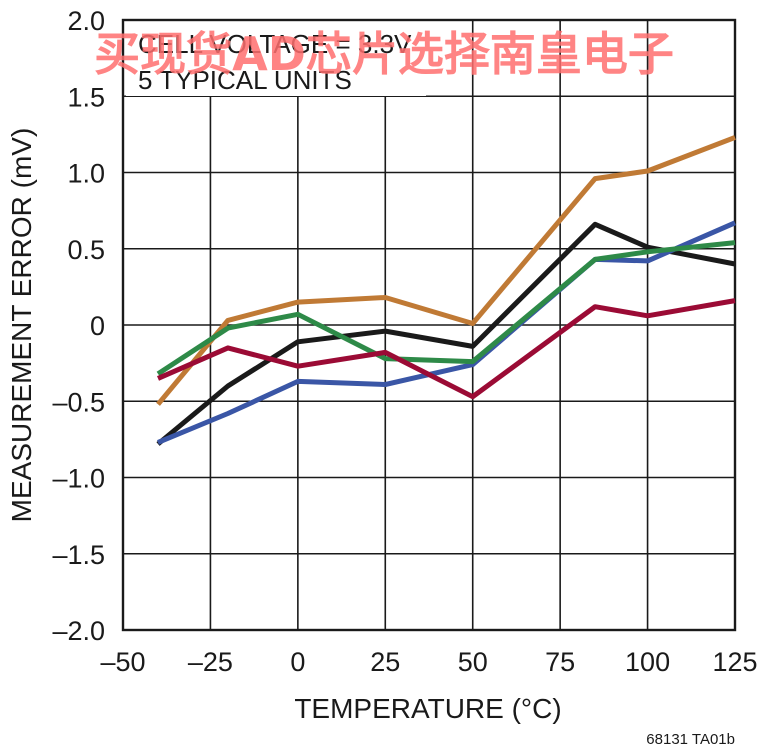 The image size is (760, 751). Describe the element at coordinates (385, 662) in the screenshot. I see `x-tick-label: 25` at that location.